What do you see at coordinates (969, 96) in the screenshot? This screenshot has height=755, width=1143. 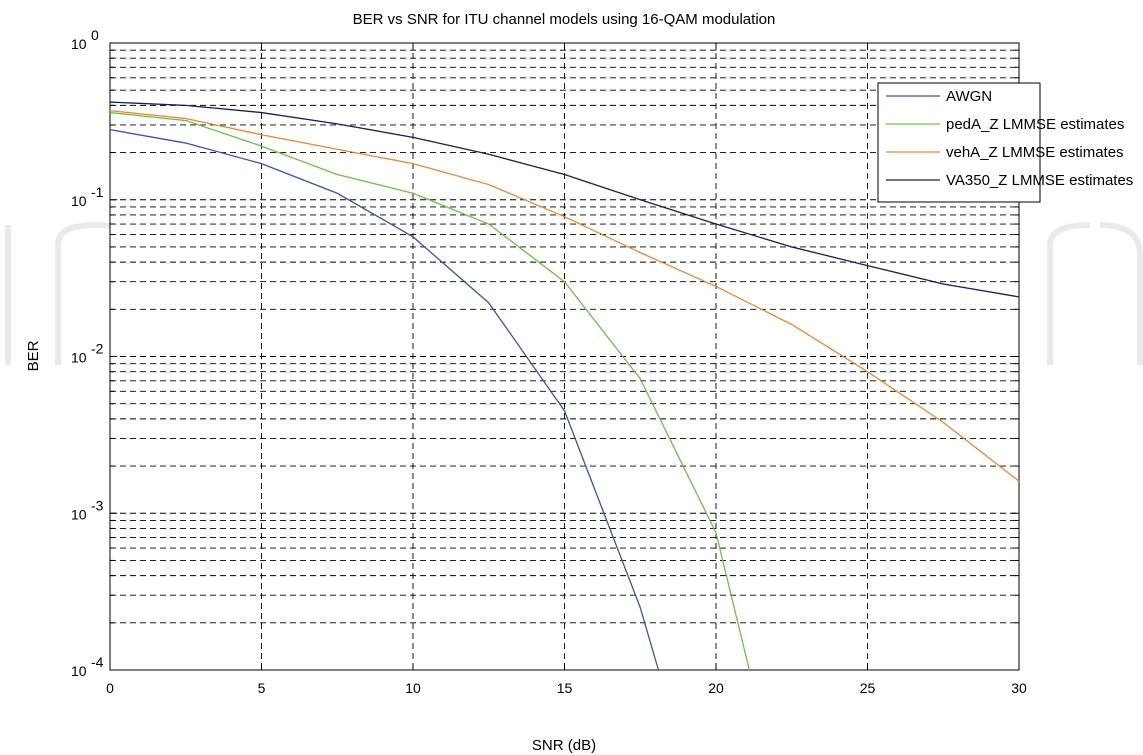 I see `legend-label: AWGN` at bounding box center [969, 96].